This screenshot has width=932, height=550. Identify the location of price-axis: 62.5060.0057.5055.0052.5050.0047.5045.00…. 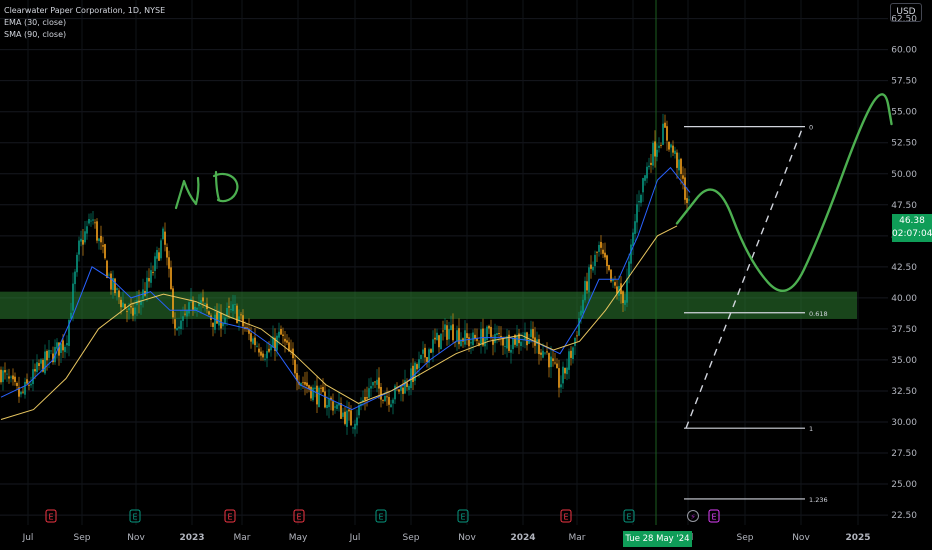
(904, 268).